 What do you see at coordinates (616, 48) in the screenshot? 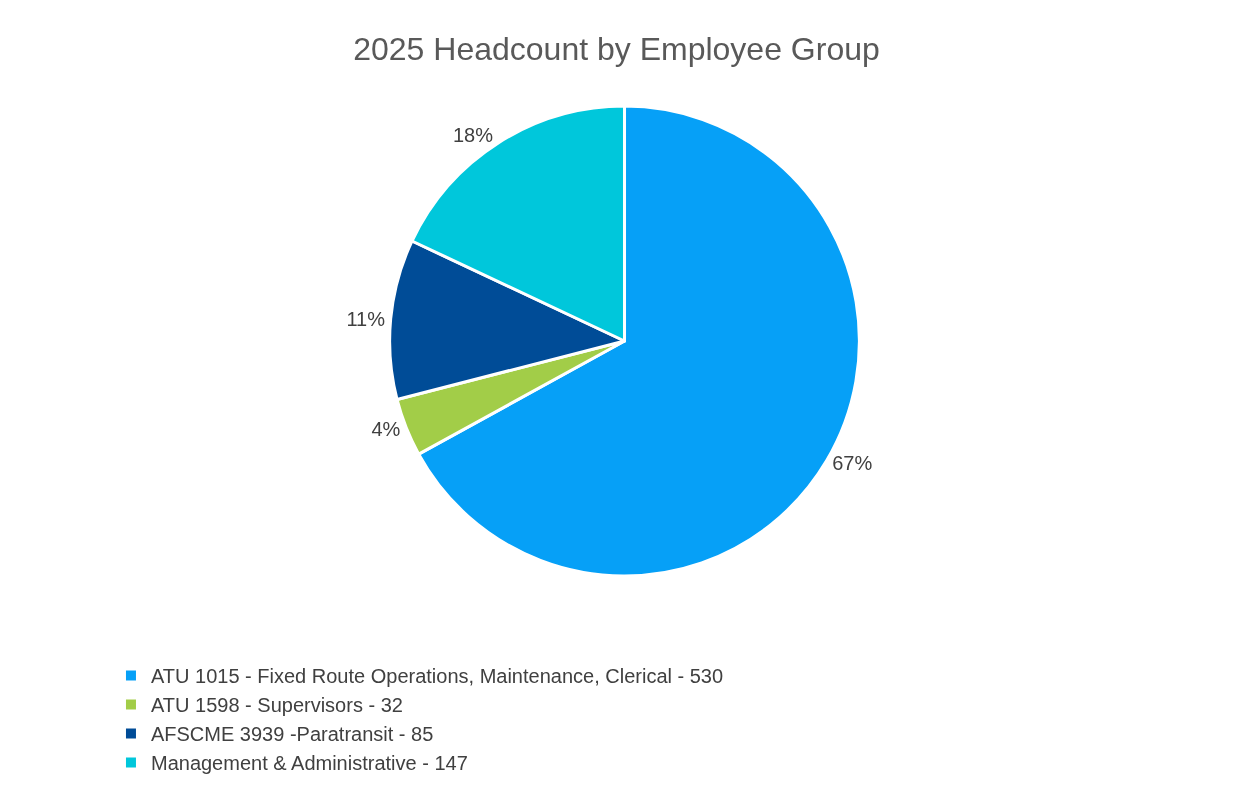
I see `chart-title: 2025 Headcount by Employee Group` at bounding box center [616, 48].